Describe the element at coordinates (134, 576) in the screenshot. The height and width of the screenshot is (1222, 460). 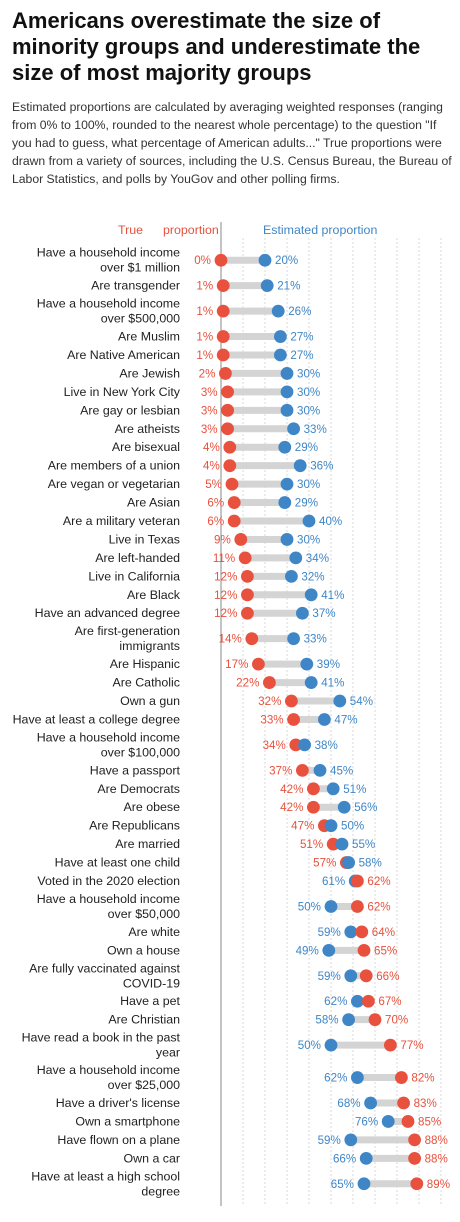
I see `category-label: Live in California` at that location.